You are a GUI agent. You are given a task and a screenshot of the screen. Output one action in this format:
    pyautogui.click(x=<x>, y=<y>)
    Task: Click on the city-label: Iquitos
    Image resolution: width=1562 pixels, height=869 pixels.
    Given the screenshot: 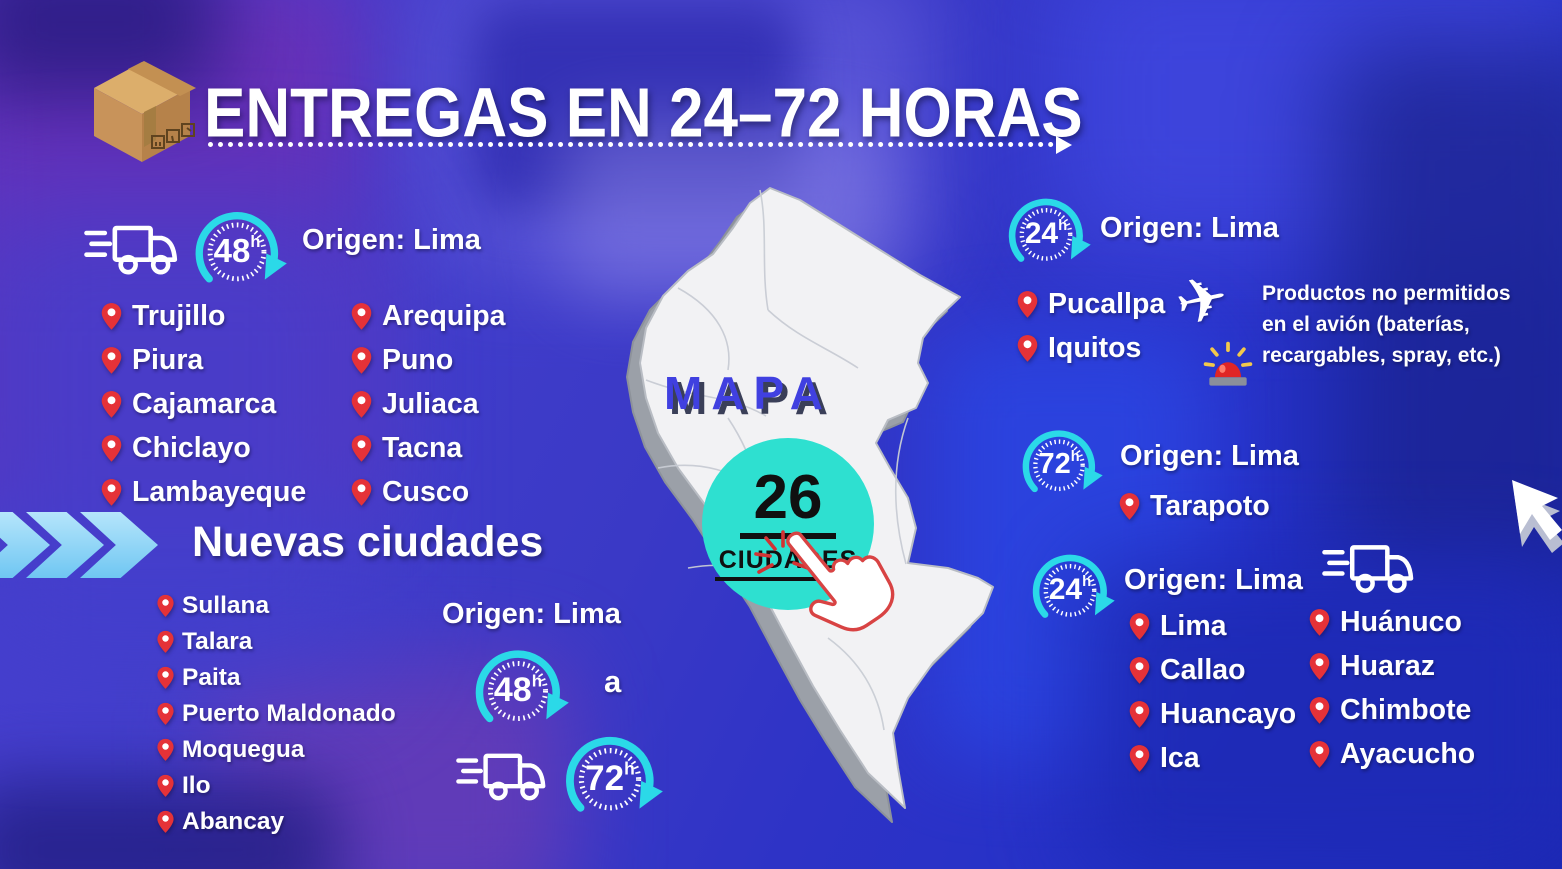 What is the action you would take?
    pyautogui.click(x=1095, y=348)
    